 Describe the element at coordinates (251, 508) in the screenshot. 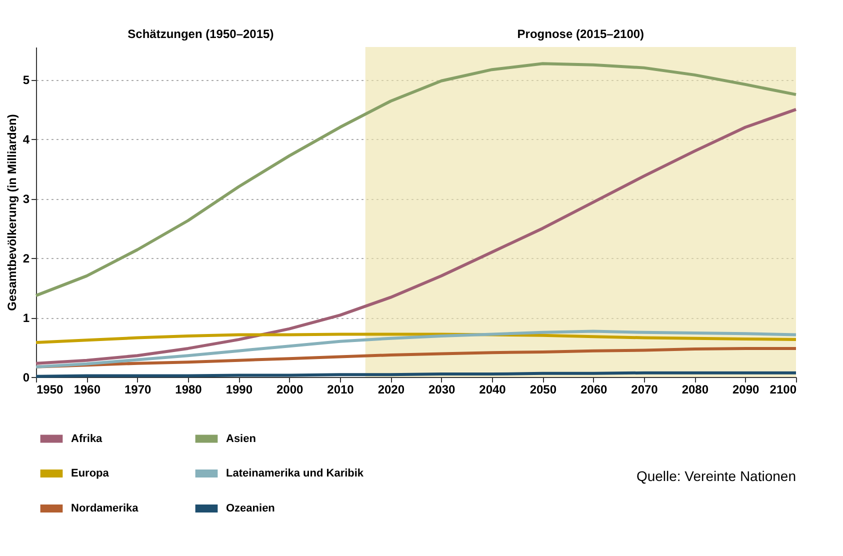

I see `legend-label: Ozeanien` at that location.